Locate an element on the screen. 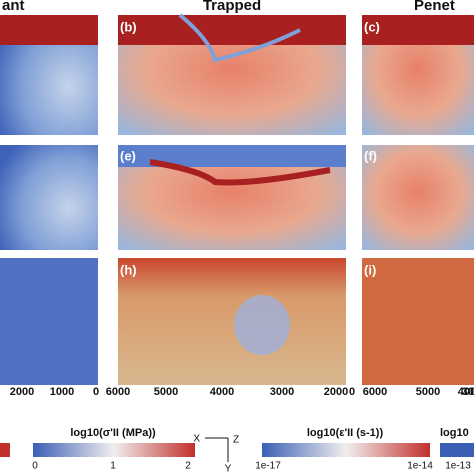  panel-h is located at coordinates (232, 321).